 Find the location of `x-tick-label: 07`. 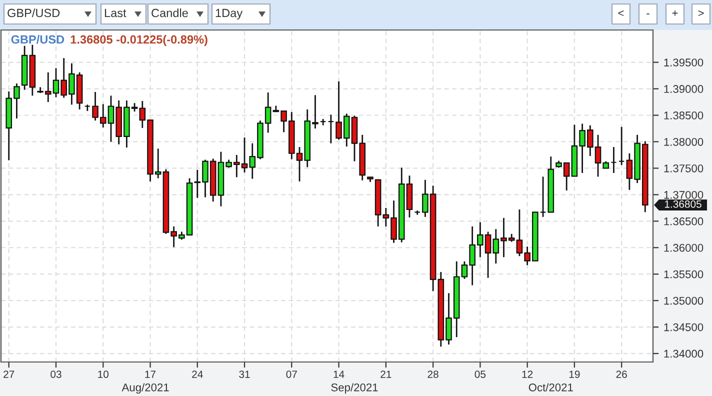

x-tick-label: 07 is located at coordinates (291, 374).